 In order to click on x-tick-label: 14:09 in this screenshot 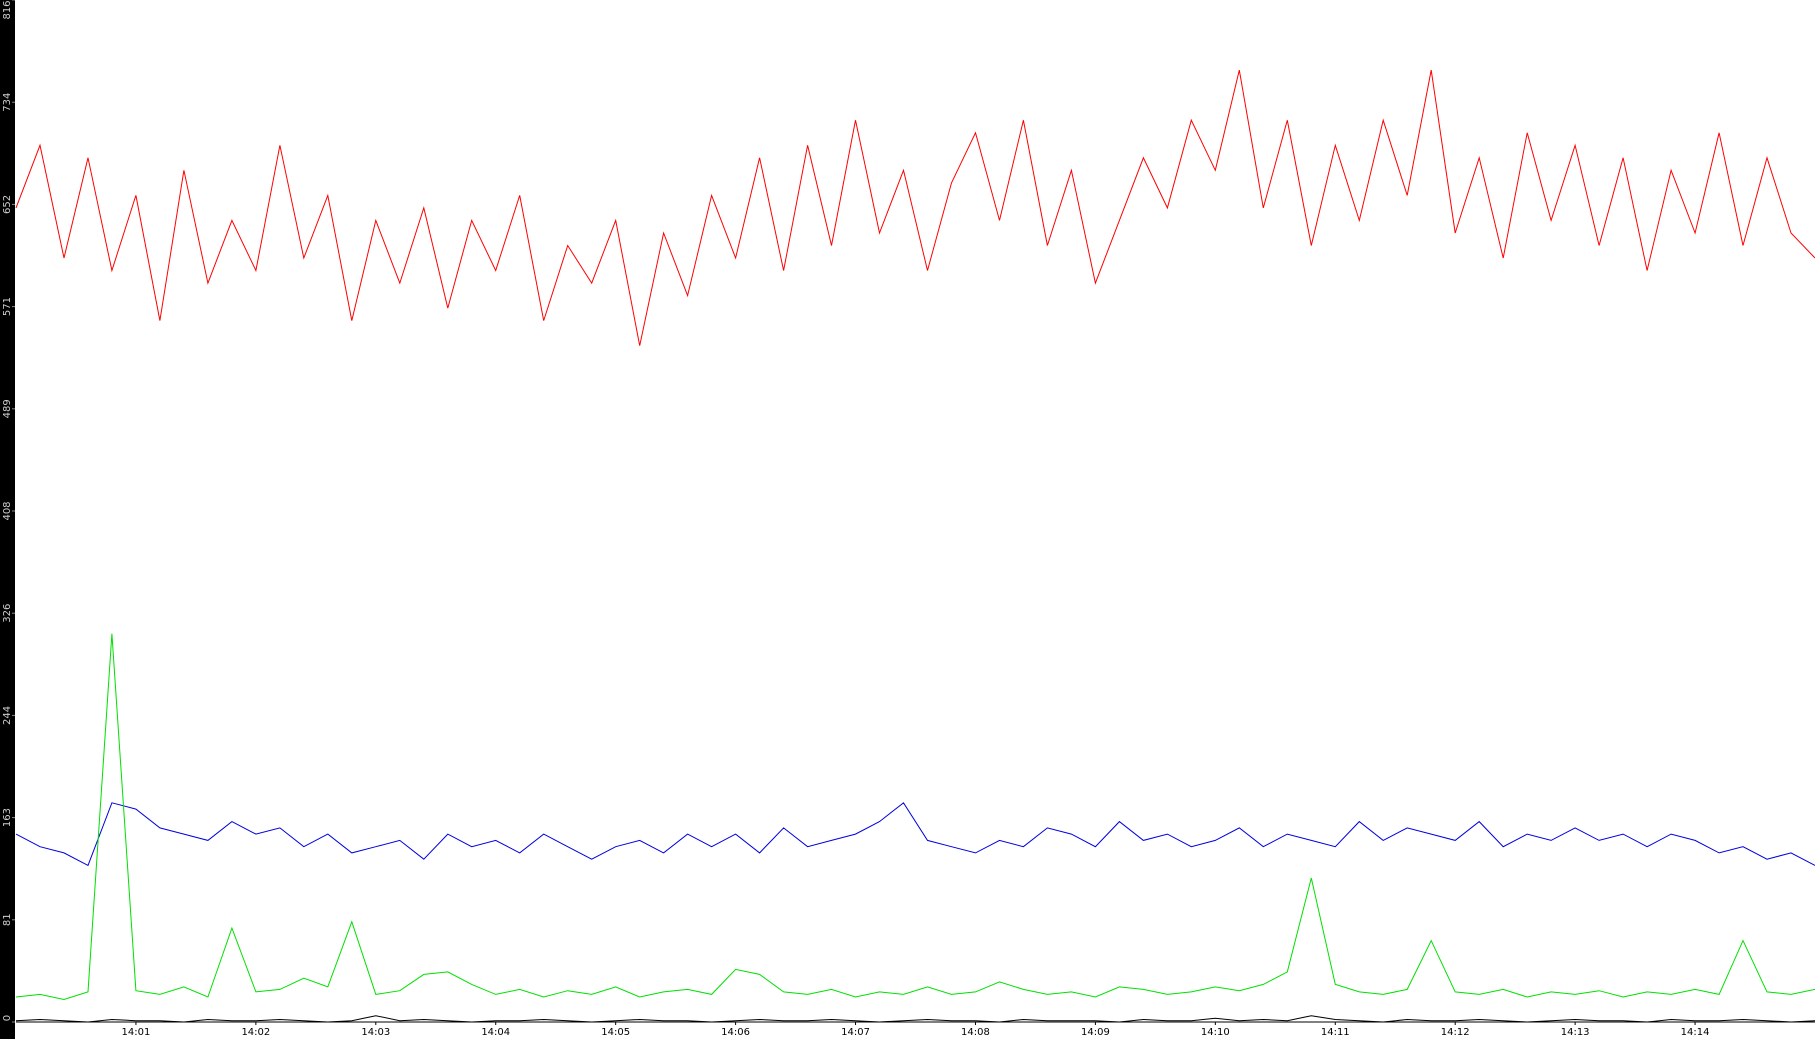, I will do `click(1095, 1032)`.